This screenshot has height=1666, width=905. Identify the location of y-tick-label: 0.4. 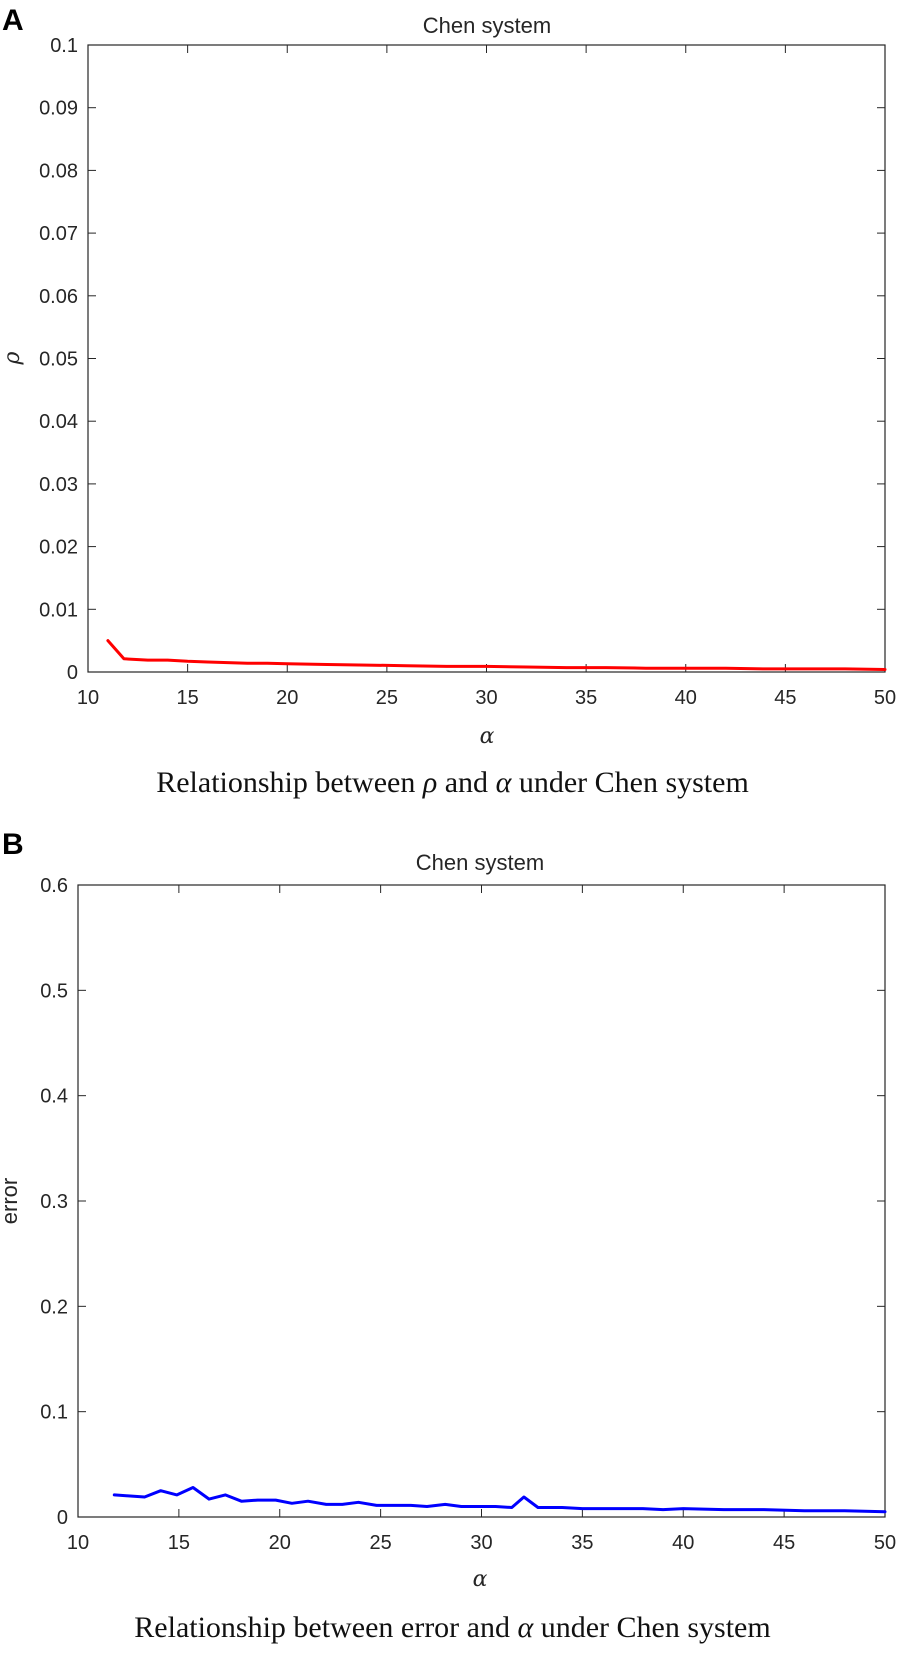
(54, 1097).